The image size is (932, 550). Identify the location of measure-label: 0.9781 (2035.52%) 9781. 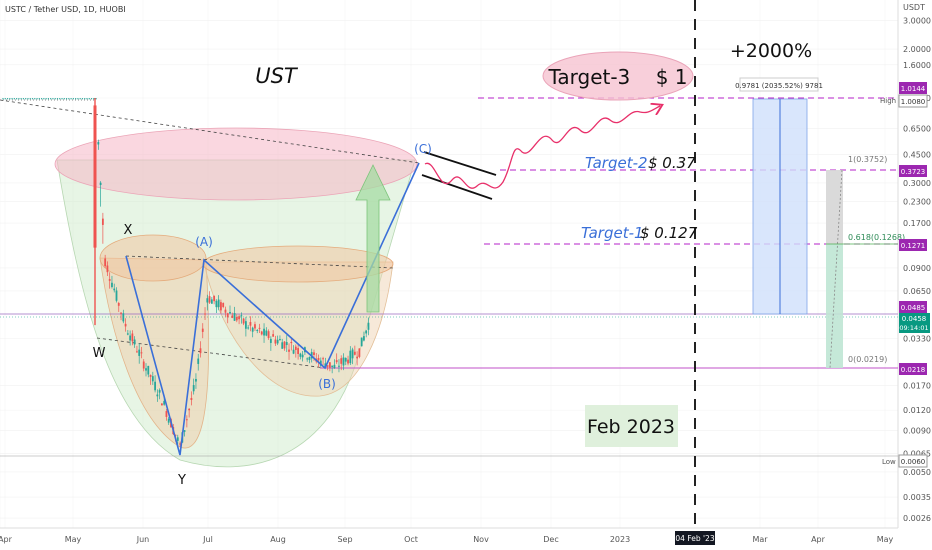
(779, 86).